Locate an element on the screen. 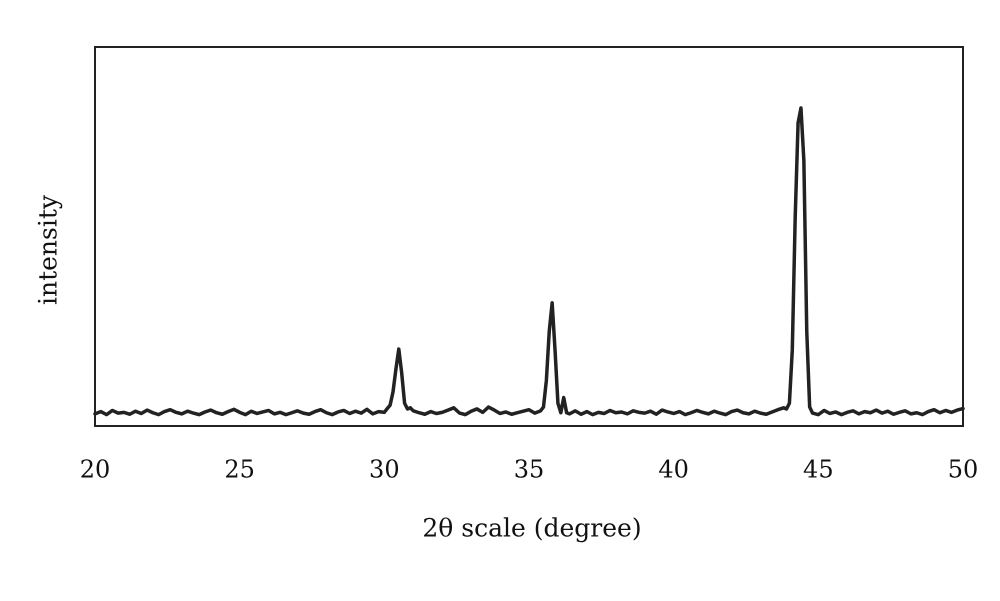  x-tick-label: 50 is located at coordinates (963, 470).